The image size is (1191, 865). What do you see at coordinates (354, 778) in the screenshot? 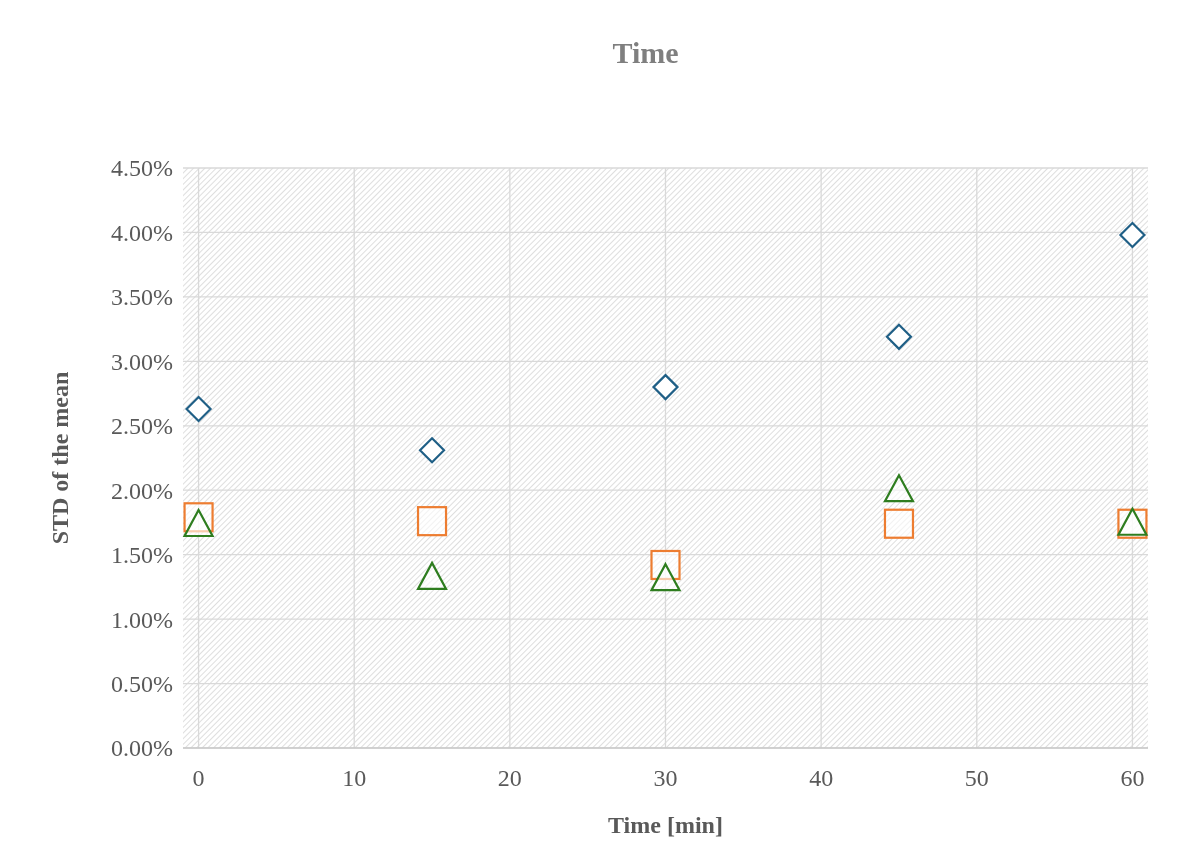
I see `x-tick-label: 10` at bounding box center [354, 778].